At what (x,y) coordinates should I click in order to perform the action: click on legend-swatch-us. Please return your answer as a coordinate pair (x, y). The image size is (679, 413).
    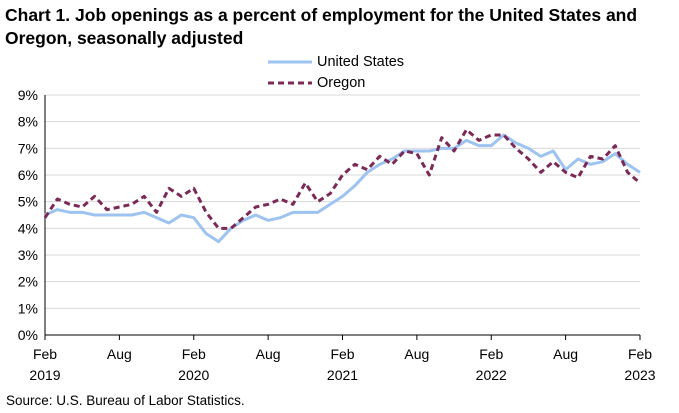
    Looking at the image, I should click on (290, 61).